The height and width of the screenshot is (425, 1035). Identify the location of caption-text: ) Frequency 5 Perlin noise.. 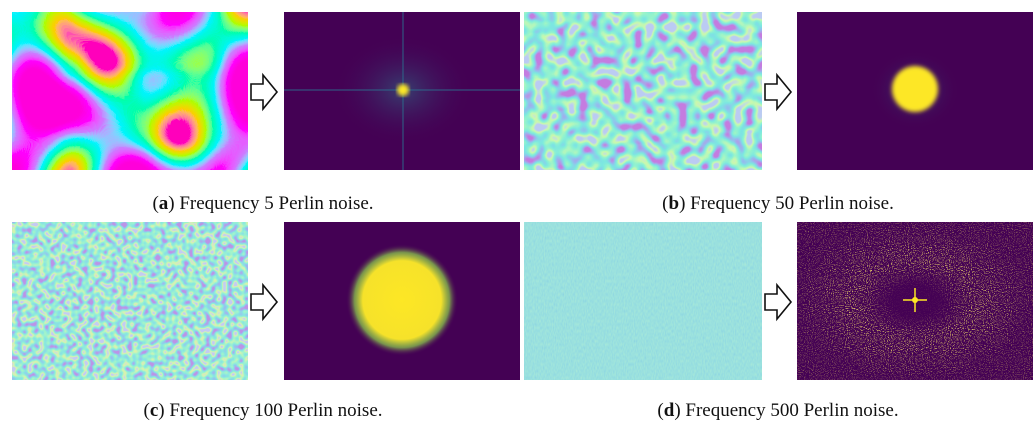
(270, 203).